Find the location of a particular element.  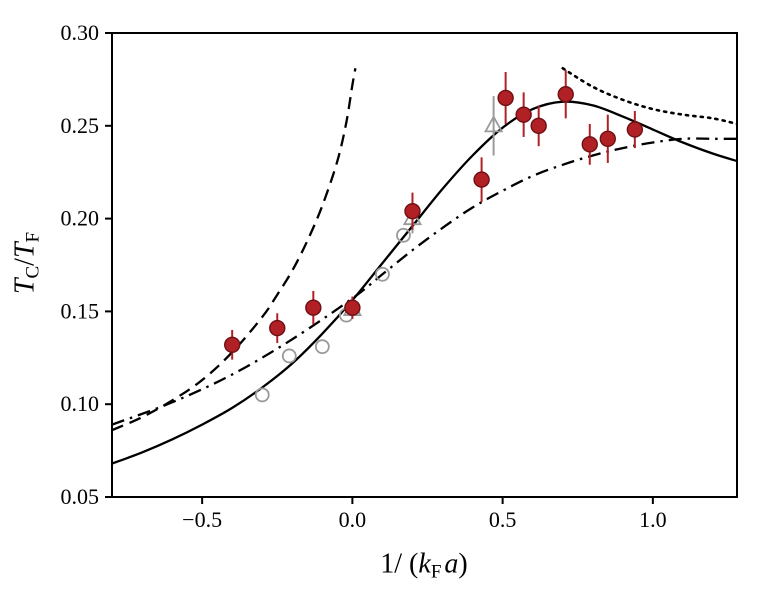

y-tick-label: 0.10 is located at coordinates (80, 403).